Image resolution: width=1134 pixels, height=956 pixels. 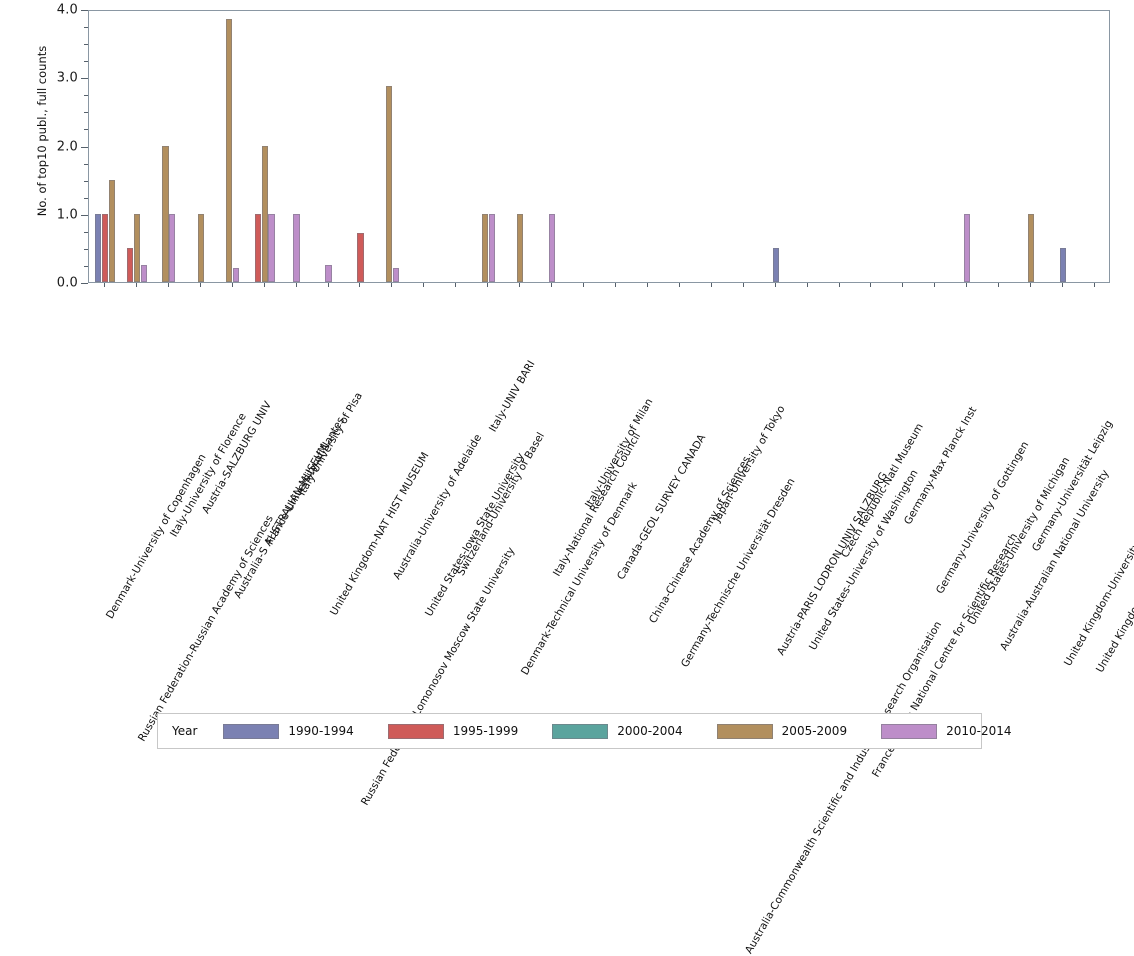 What do you see at coordinates (863, 560) in the screenshot?
I see `x-axis-tick-label: United States-University of Washington` at bounding box center [863, 560].